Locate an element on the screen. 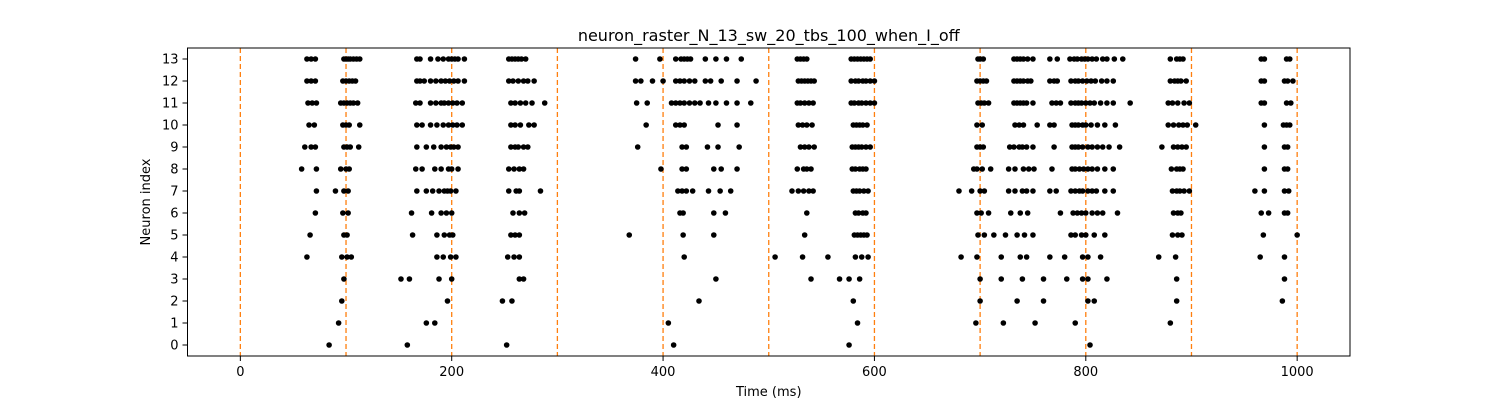 Image resolution: width=1500 pixels, height=404 pixels. y-tick-label: 11 is located at coordinates (170, 104).